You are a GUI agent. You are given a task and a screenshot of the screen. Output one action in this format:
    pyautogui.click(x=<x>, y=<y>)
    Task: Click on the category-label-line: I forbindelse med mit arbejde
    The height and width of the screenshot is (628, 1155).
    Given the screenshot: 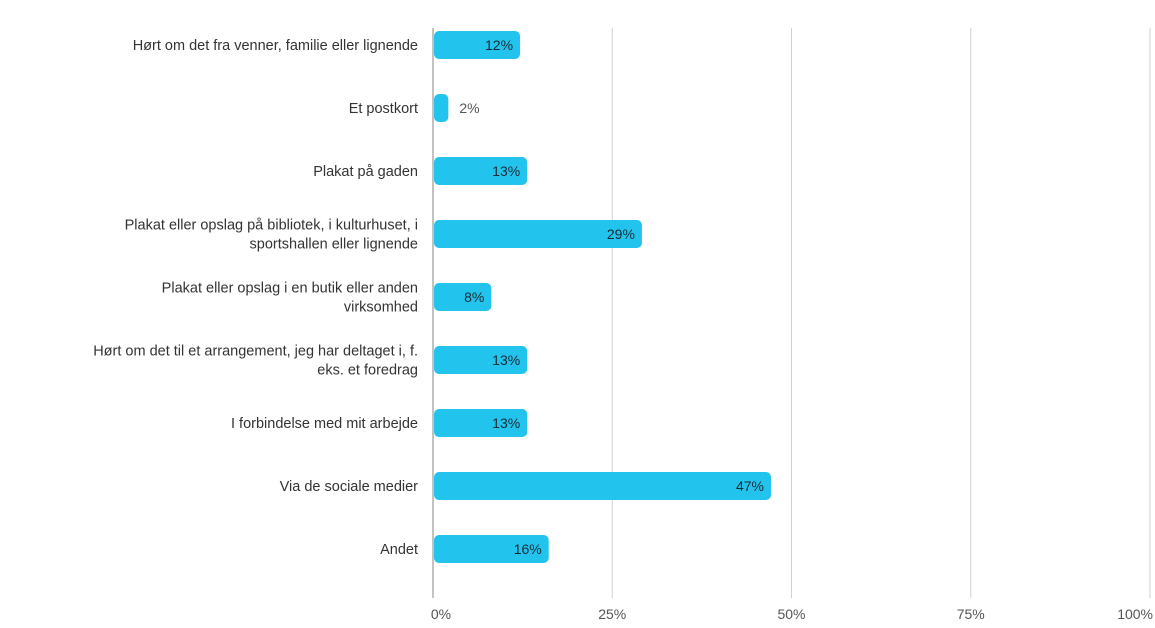 What is the action you would take?
    pyautogui.click(x=324, y=424)
    